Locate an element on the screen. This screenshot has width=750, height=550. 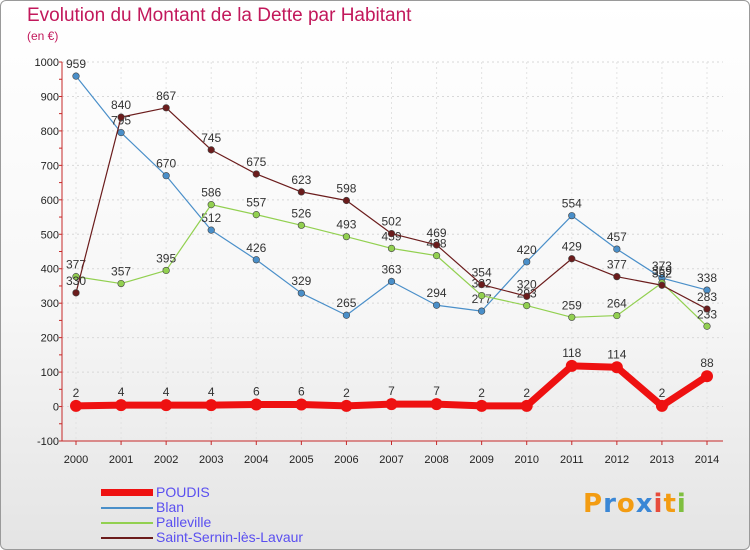
logo-letter: P is located at coordinates (593, 504).